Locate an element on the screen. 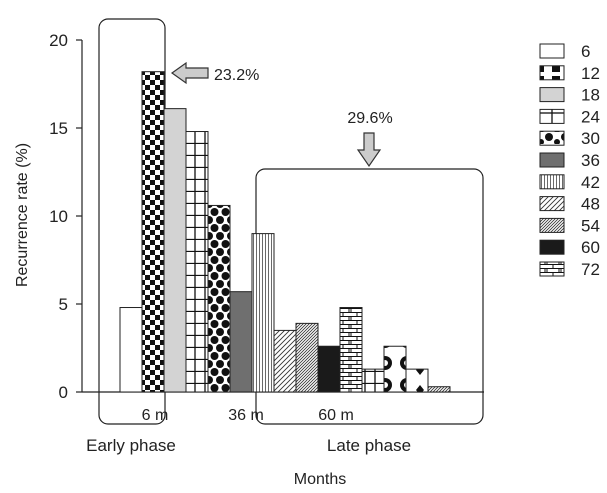 Image resolution: width=607 pixels, height=493 pixels. early-percent-label: 23.2% is located at coordinates (236, 75).